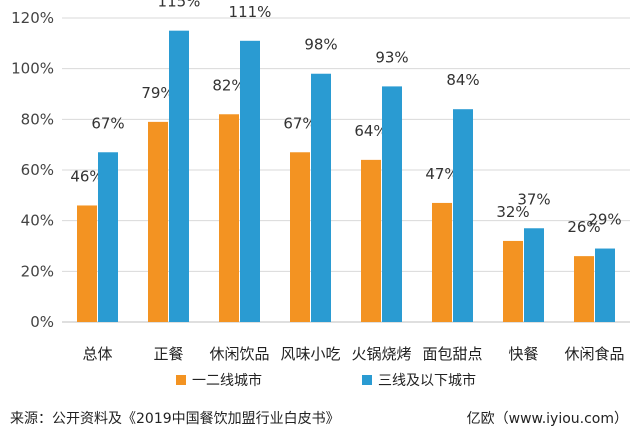 Image resolution: width=640 pixels, height=437 pixels. Describe the element at coordinates (37, 221) in the screenshot. I see `y-tick-label: 40%` at that location.